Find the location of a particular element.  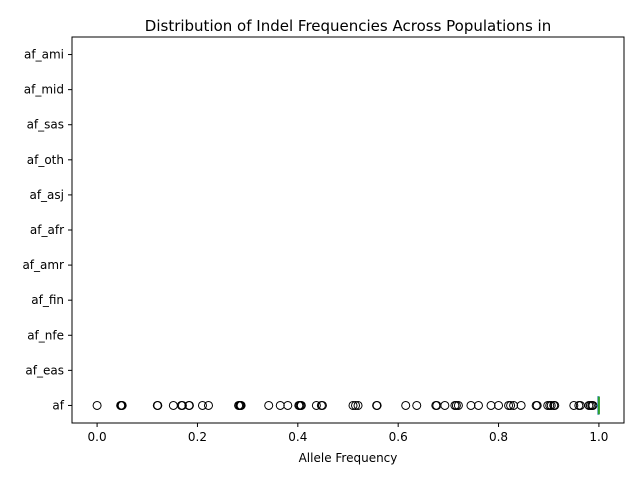

x-tick-label: 1.0 is located at coordinates (598, 437).